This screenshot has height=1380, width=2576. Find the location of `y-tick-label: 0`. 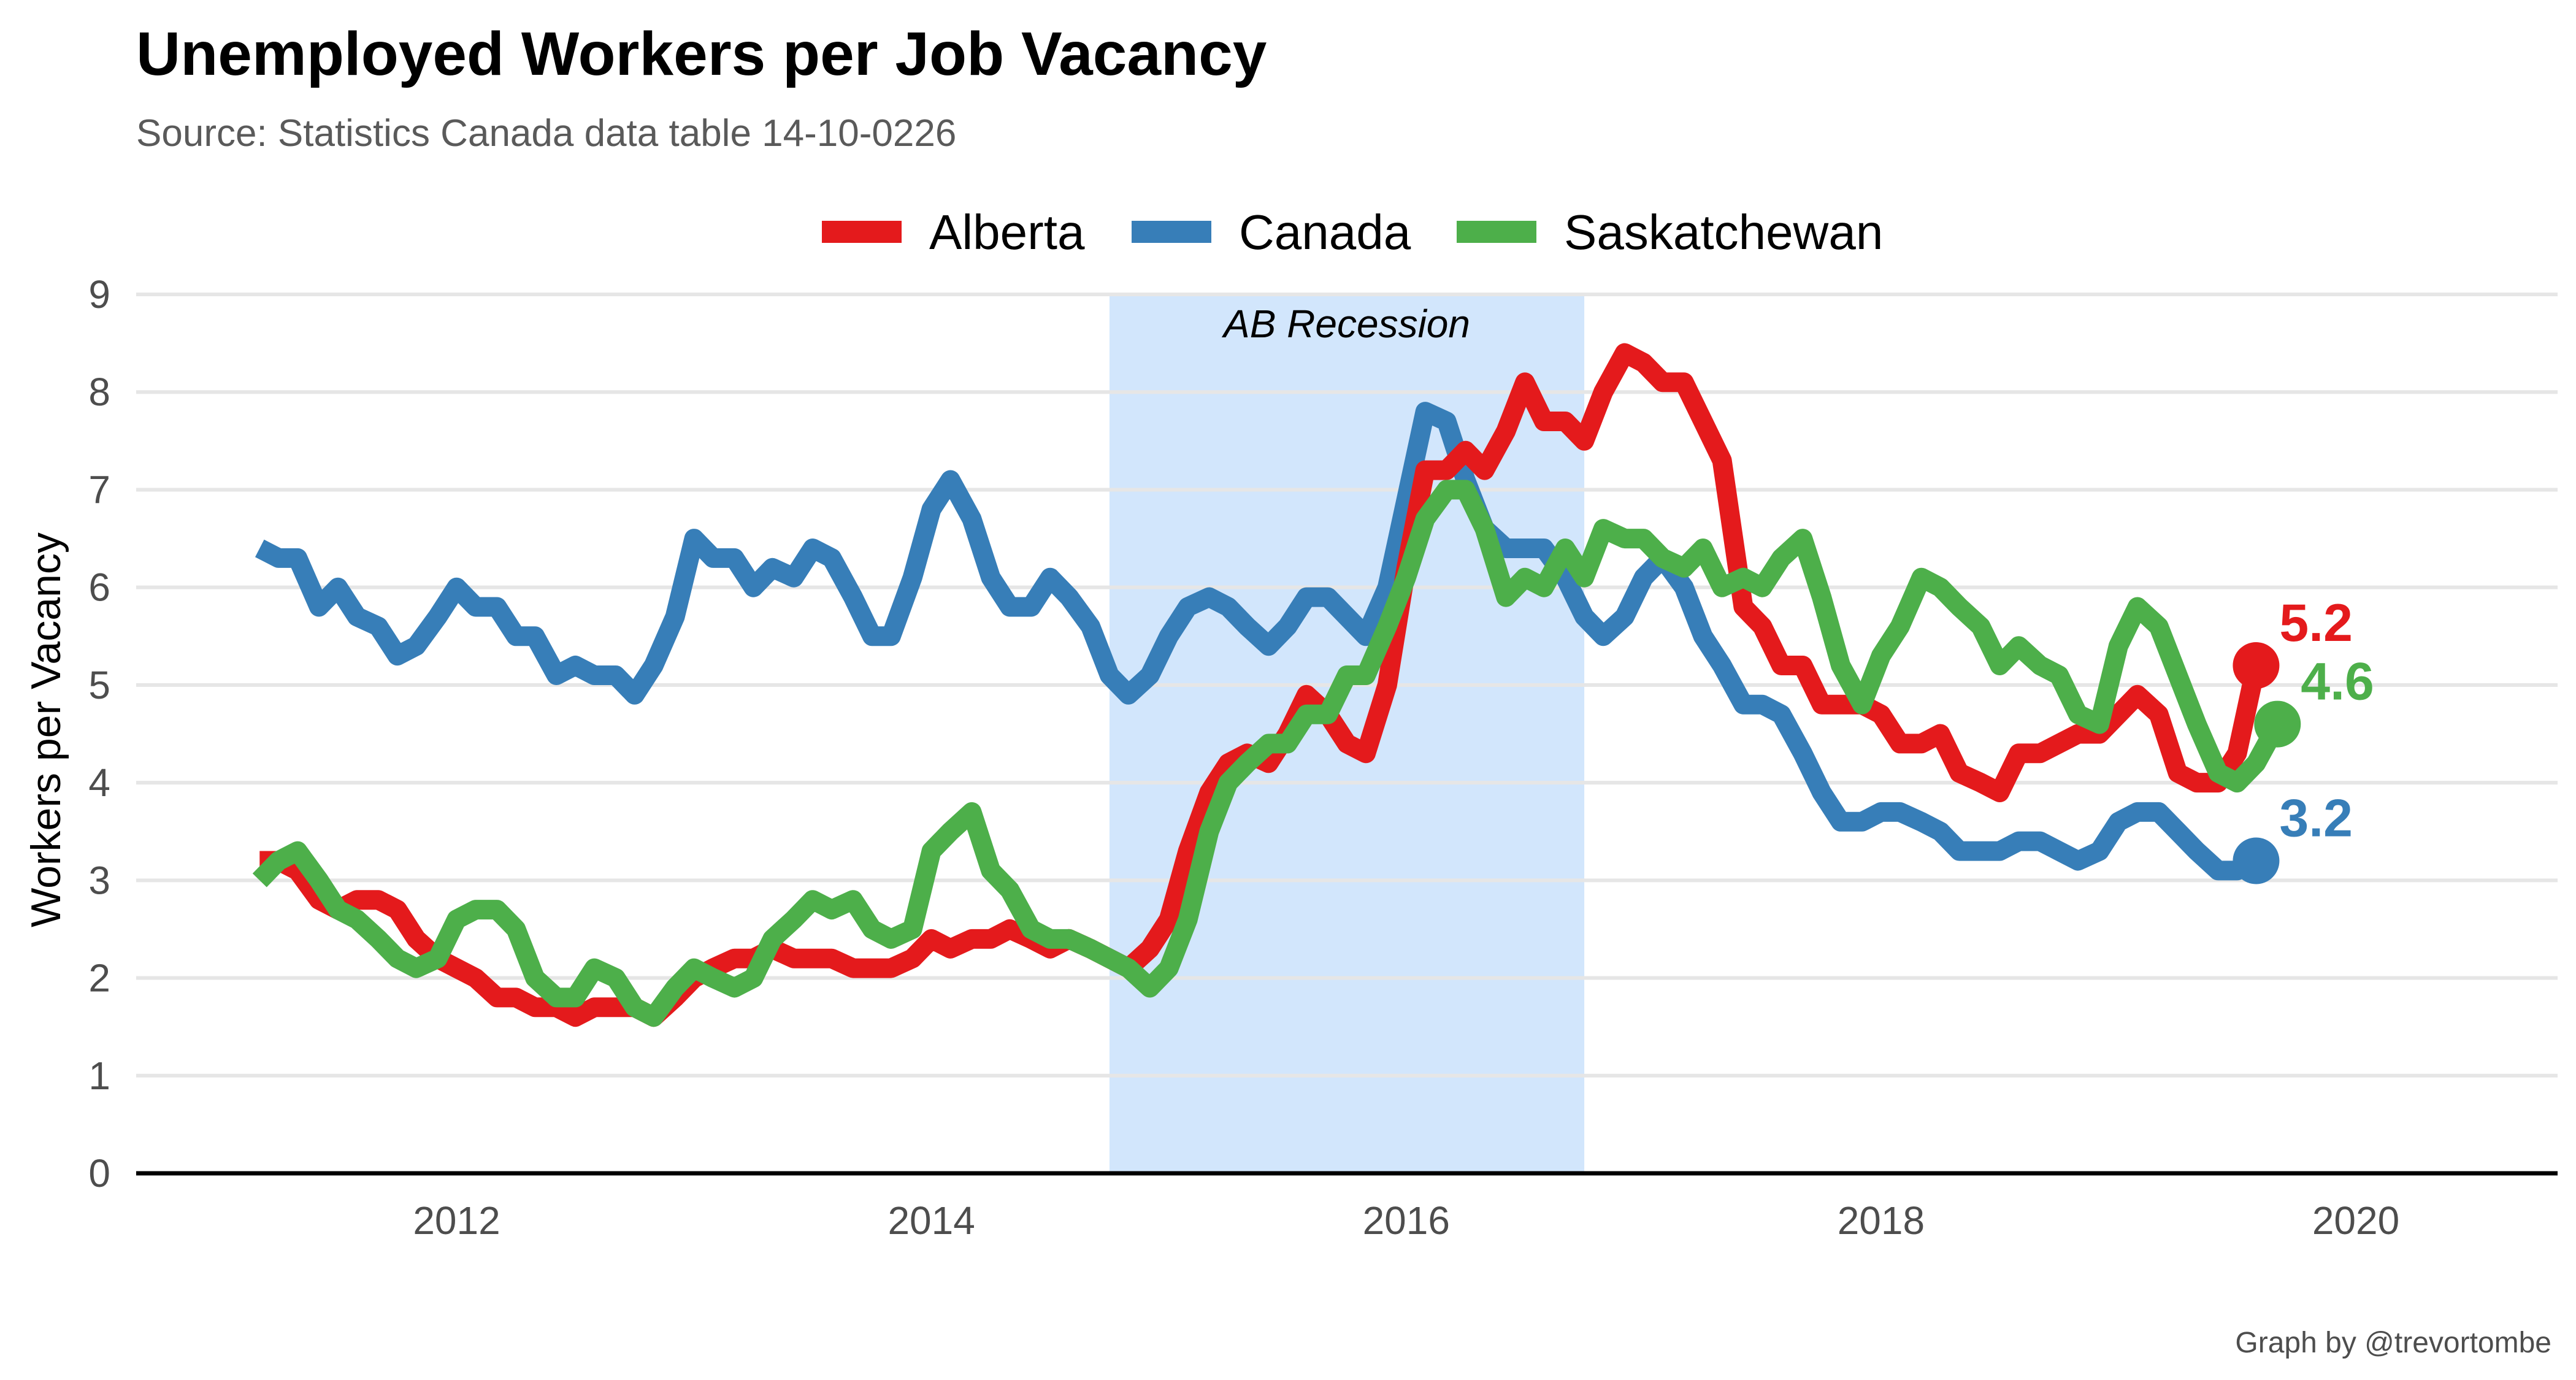

y-tick-label: 0 is located at coordinates (99, 1173).